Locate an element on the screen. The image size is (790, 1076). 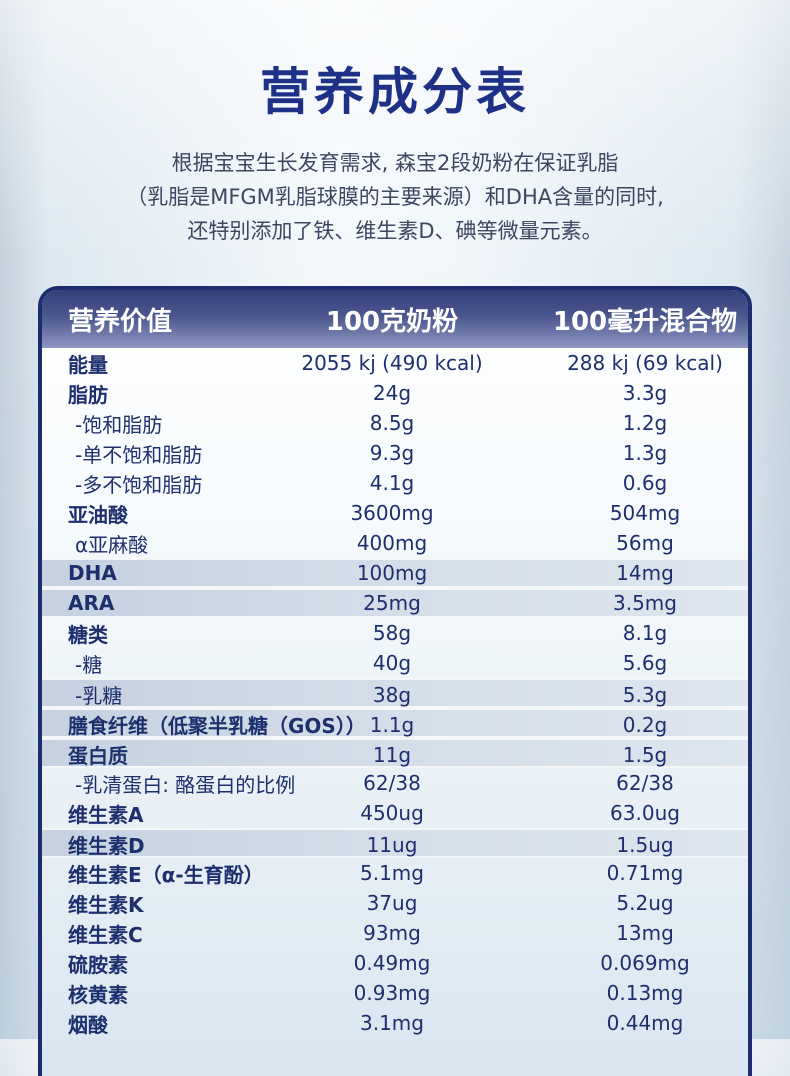
nutrient-label: 糖类 is located at coordinates (88, 634).